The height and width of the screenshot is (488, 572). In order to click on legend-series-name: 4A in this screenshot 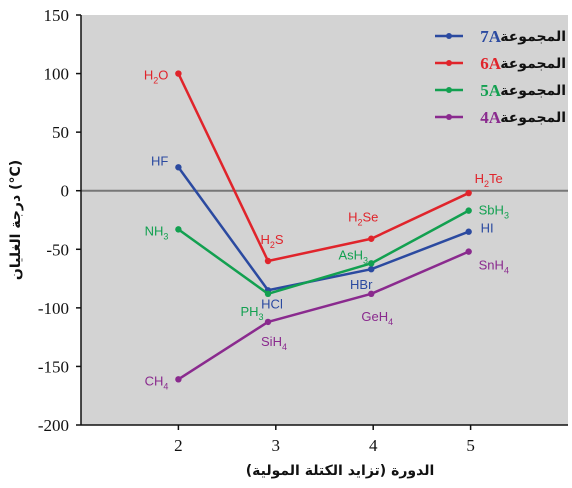, I will do `click(491, 117)`.